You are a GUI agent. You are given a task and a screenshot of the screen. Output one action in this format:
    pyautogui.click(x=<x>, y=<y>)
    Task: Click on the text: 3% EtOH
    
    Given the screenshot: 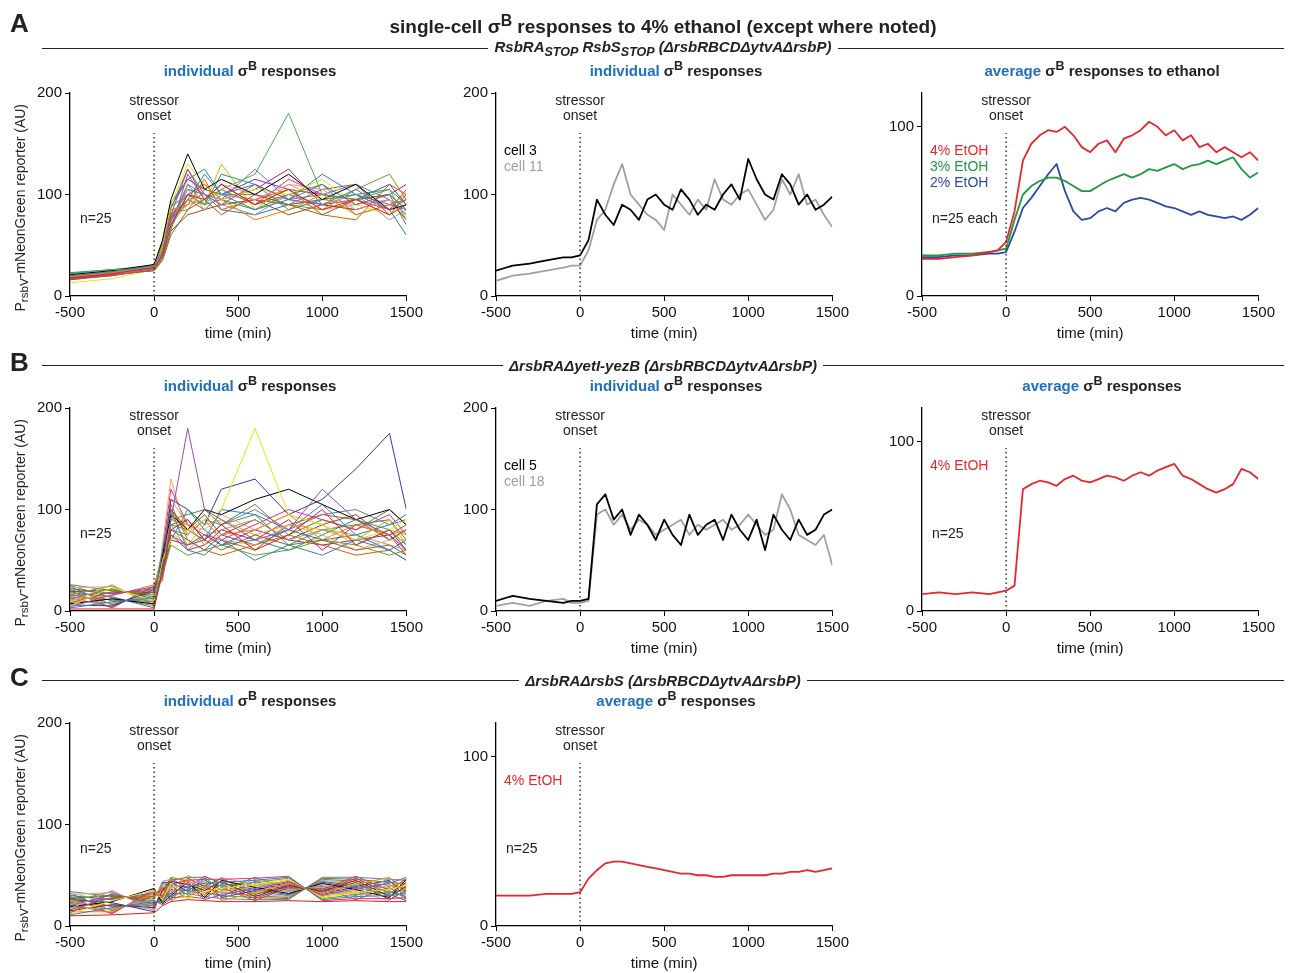 What is the action you would take?
    pyautogui.click(x=959, y=166)
    